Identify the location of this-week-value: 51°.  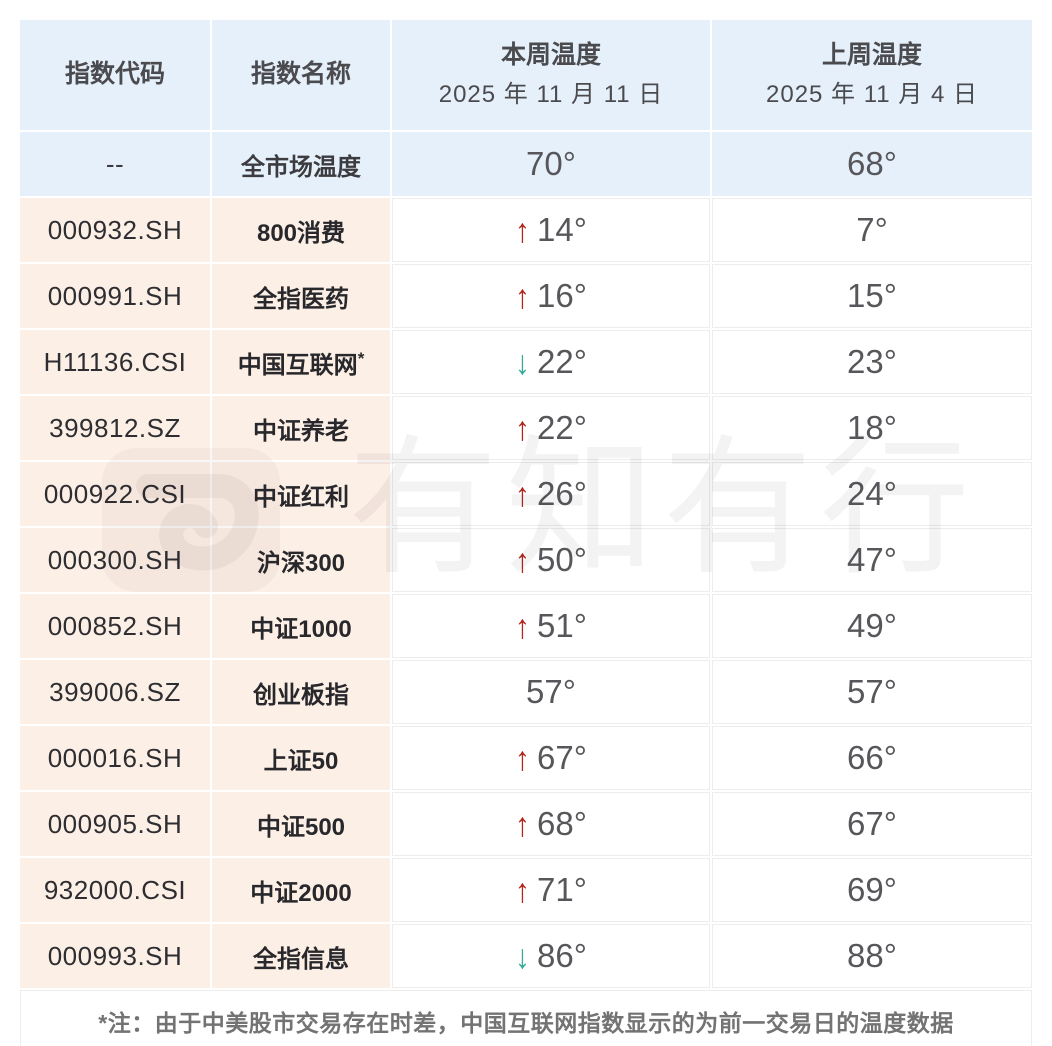
(562, 625).